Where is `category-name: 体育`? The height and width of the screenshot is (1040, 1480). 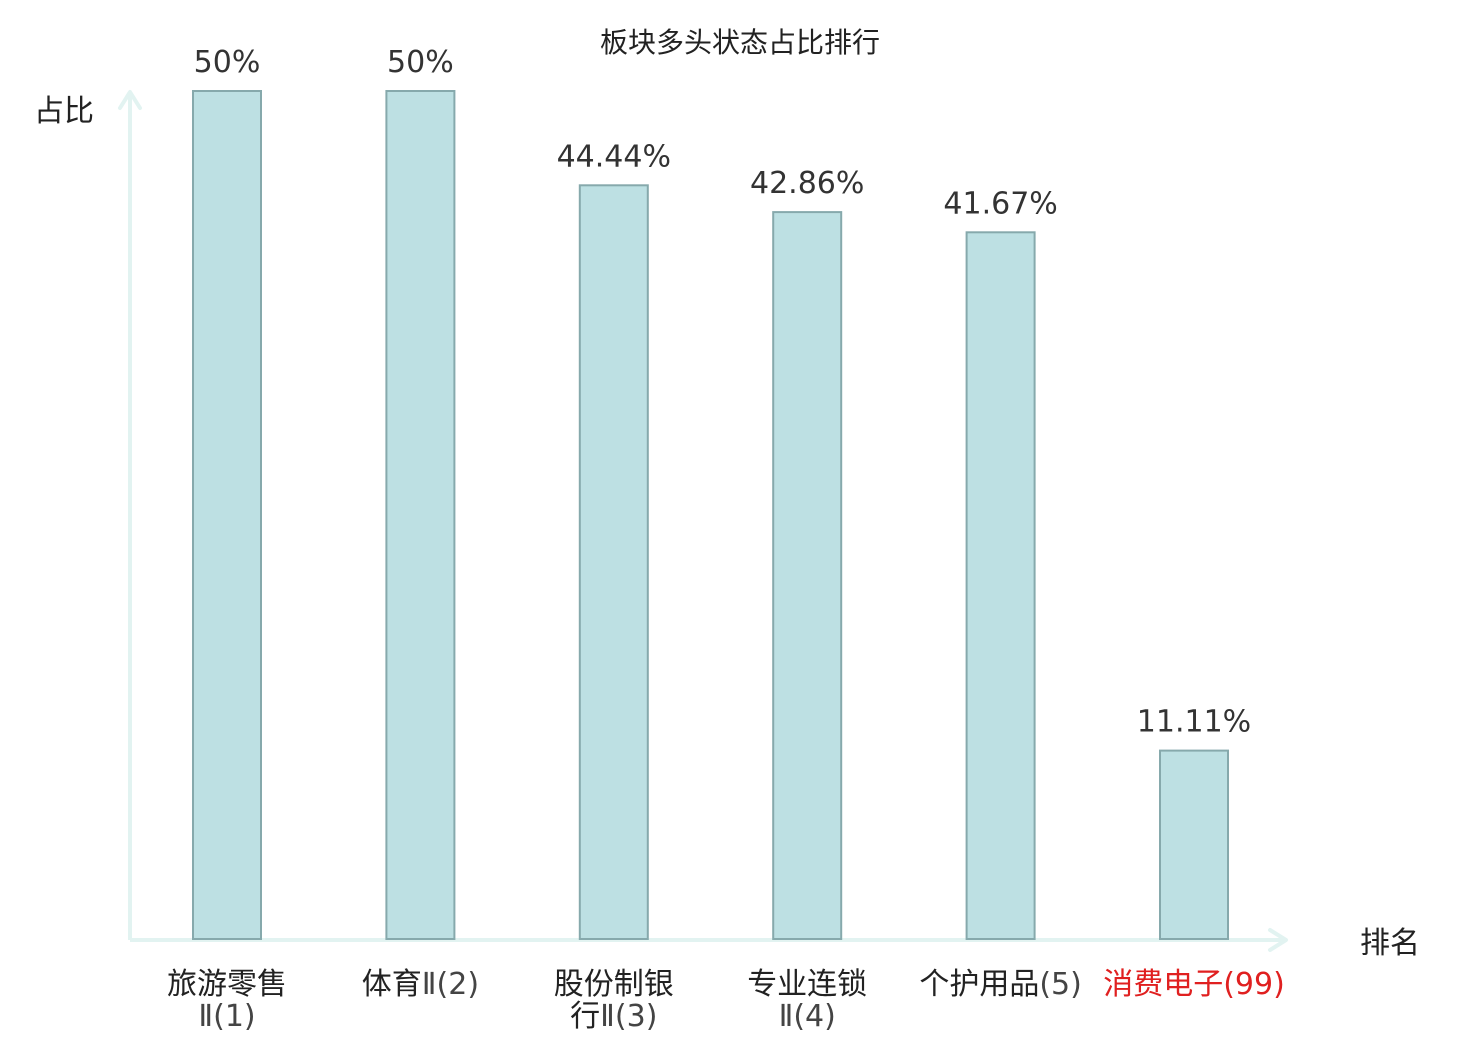 category-name: 体育 is located at coordinates (392, 984).